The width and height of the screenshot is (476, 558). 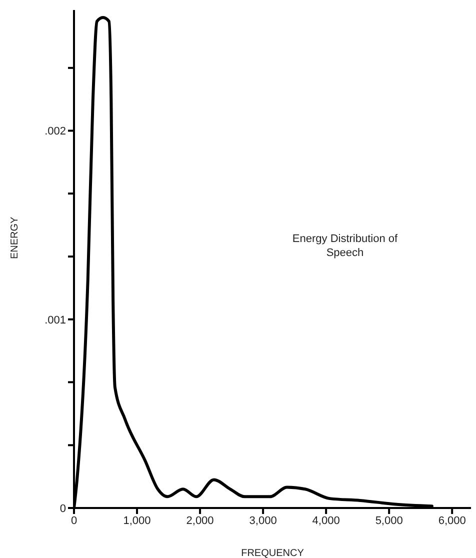 I want to click on x-tick-label: 0, so click(x=74, y=520).